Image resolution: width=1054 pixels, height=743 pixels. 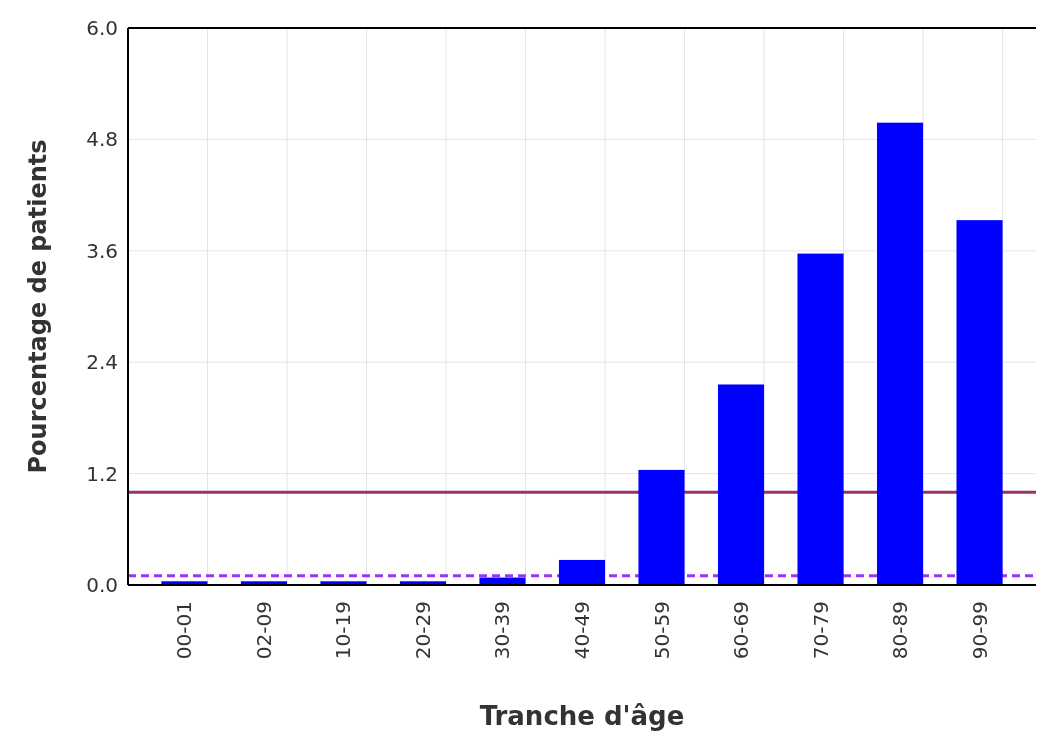 I want to click on x-tick-label: 40-49, so click(x=582, y=630).